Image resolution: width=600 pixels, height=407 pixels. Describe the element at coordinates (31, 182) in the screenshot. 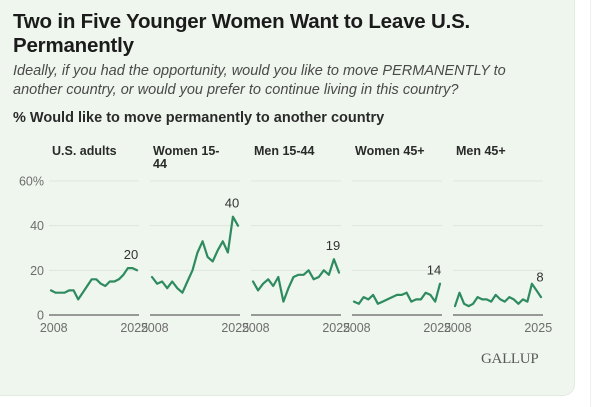

I see `y-tick-label: 60%` at that location.